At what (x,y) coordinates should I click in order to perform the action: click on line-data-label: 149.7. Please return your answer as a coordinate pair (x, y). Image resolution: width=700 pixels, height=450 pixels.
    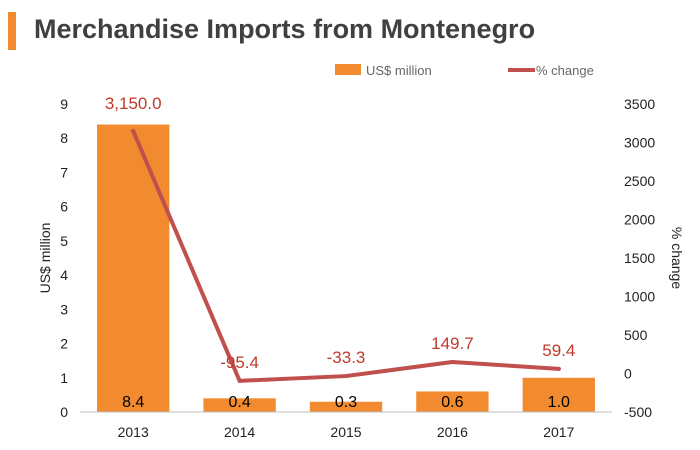
    Looking at the image, I should click on (452, 343).